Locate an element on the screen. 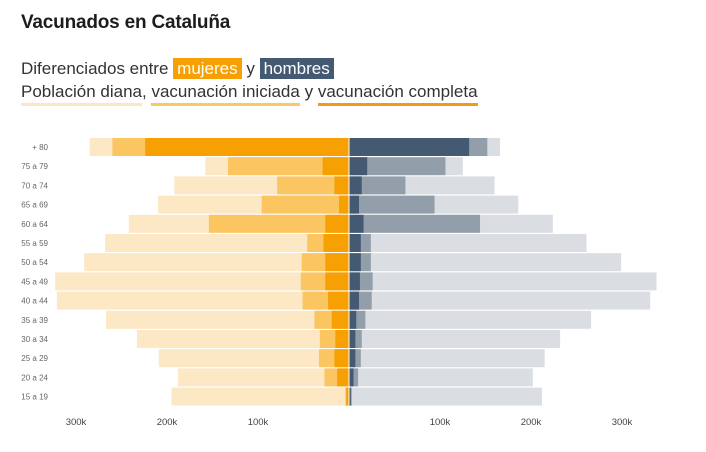 The height and width of the screenshot is (452, 706). age-label: 25 a 29 is located at coordinates (34, 358).